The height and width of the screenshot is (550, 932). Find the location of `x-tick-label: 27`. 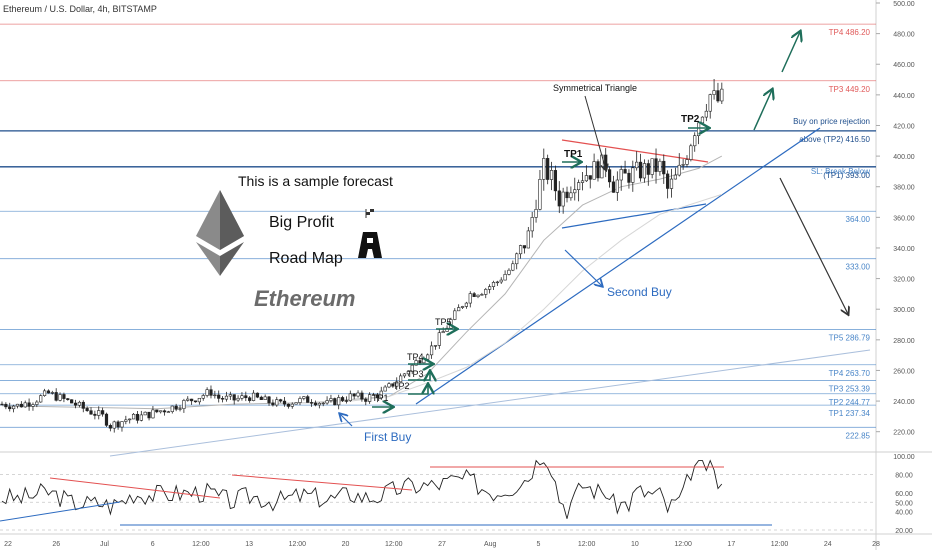

x-tick-label: 27 is located at coordinates (442, 544).